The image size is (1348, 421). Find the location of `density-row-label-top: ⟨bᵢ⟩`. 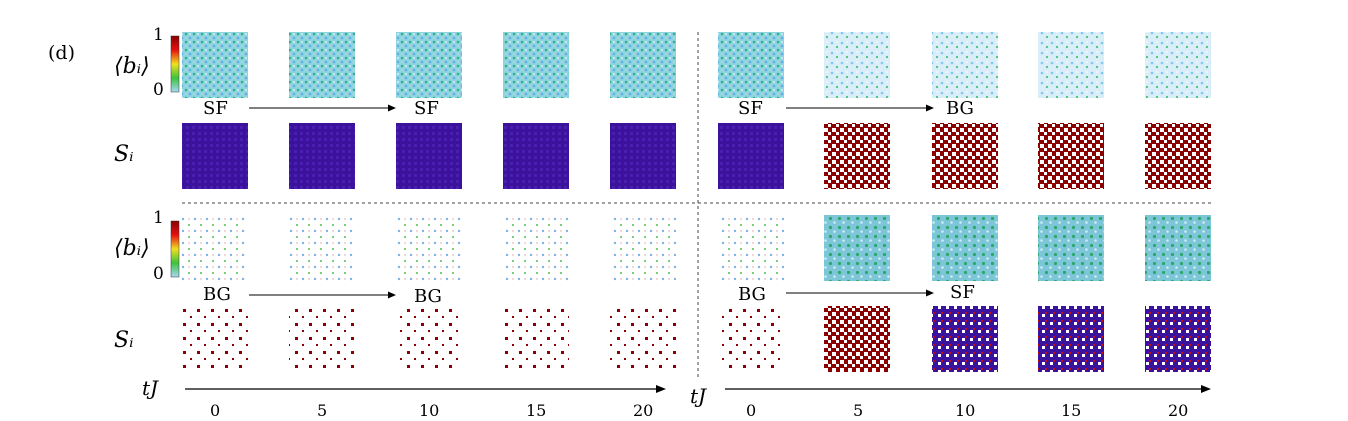

density-row-label-top: ⟨bᵢ⟩ is located at coordinates (132, 66).